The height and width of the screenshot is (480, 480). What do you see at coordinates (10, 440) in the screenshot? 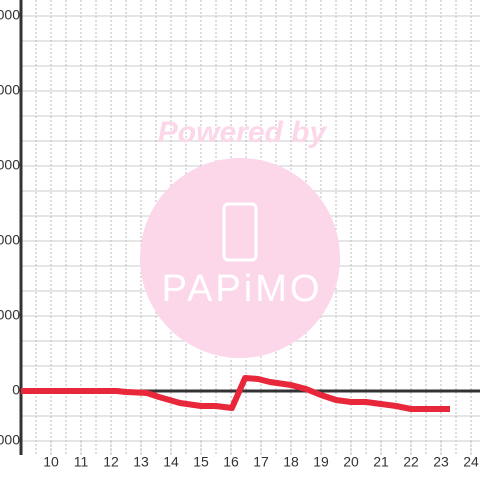
I see `y-tick-label: -20,000` at bounding box center [10, 440].